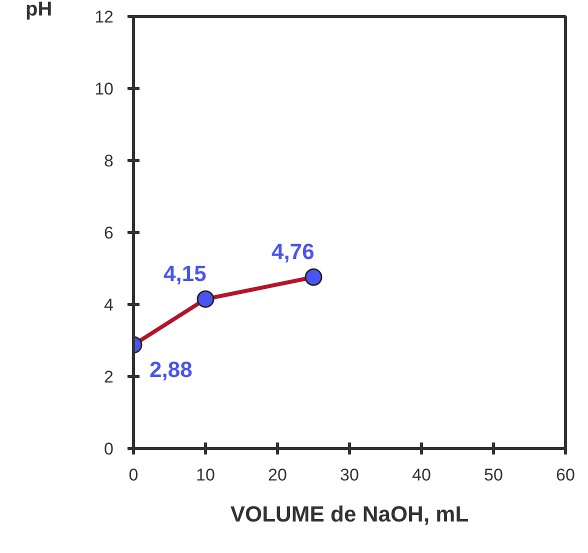  Describe the element at coordinates (565, 475) in the screenshot. I see `x-tick-label: 60` at that location.